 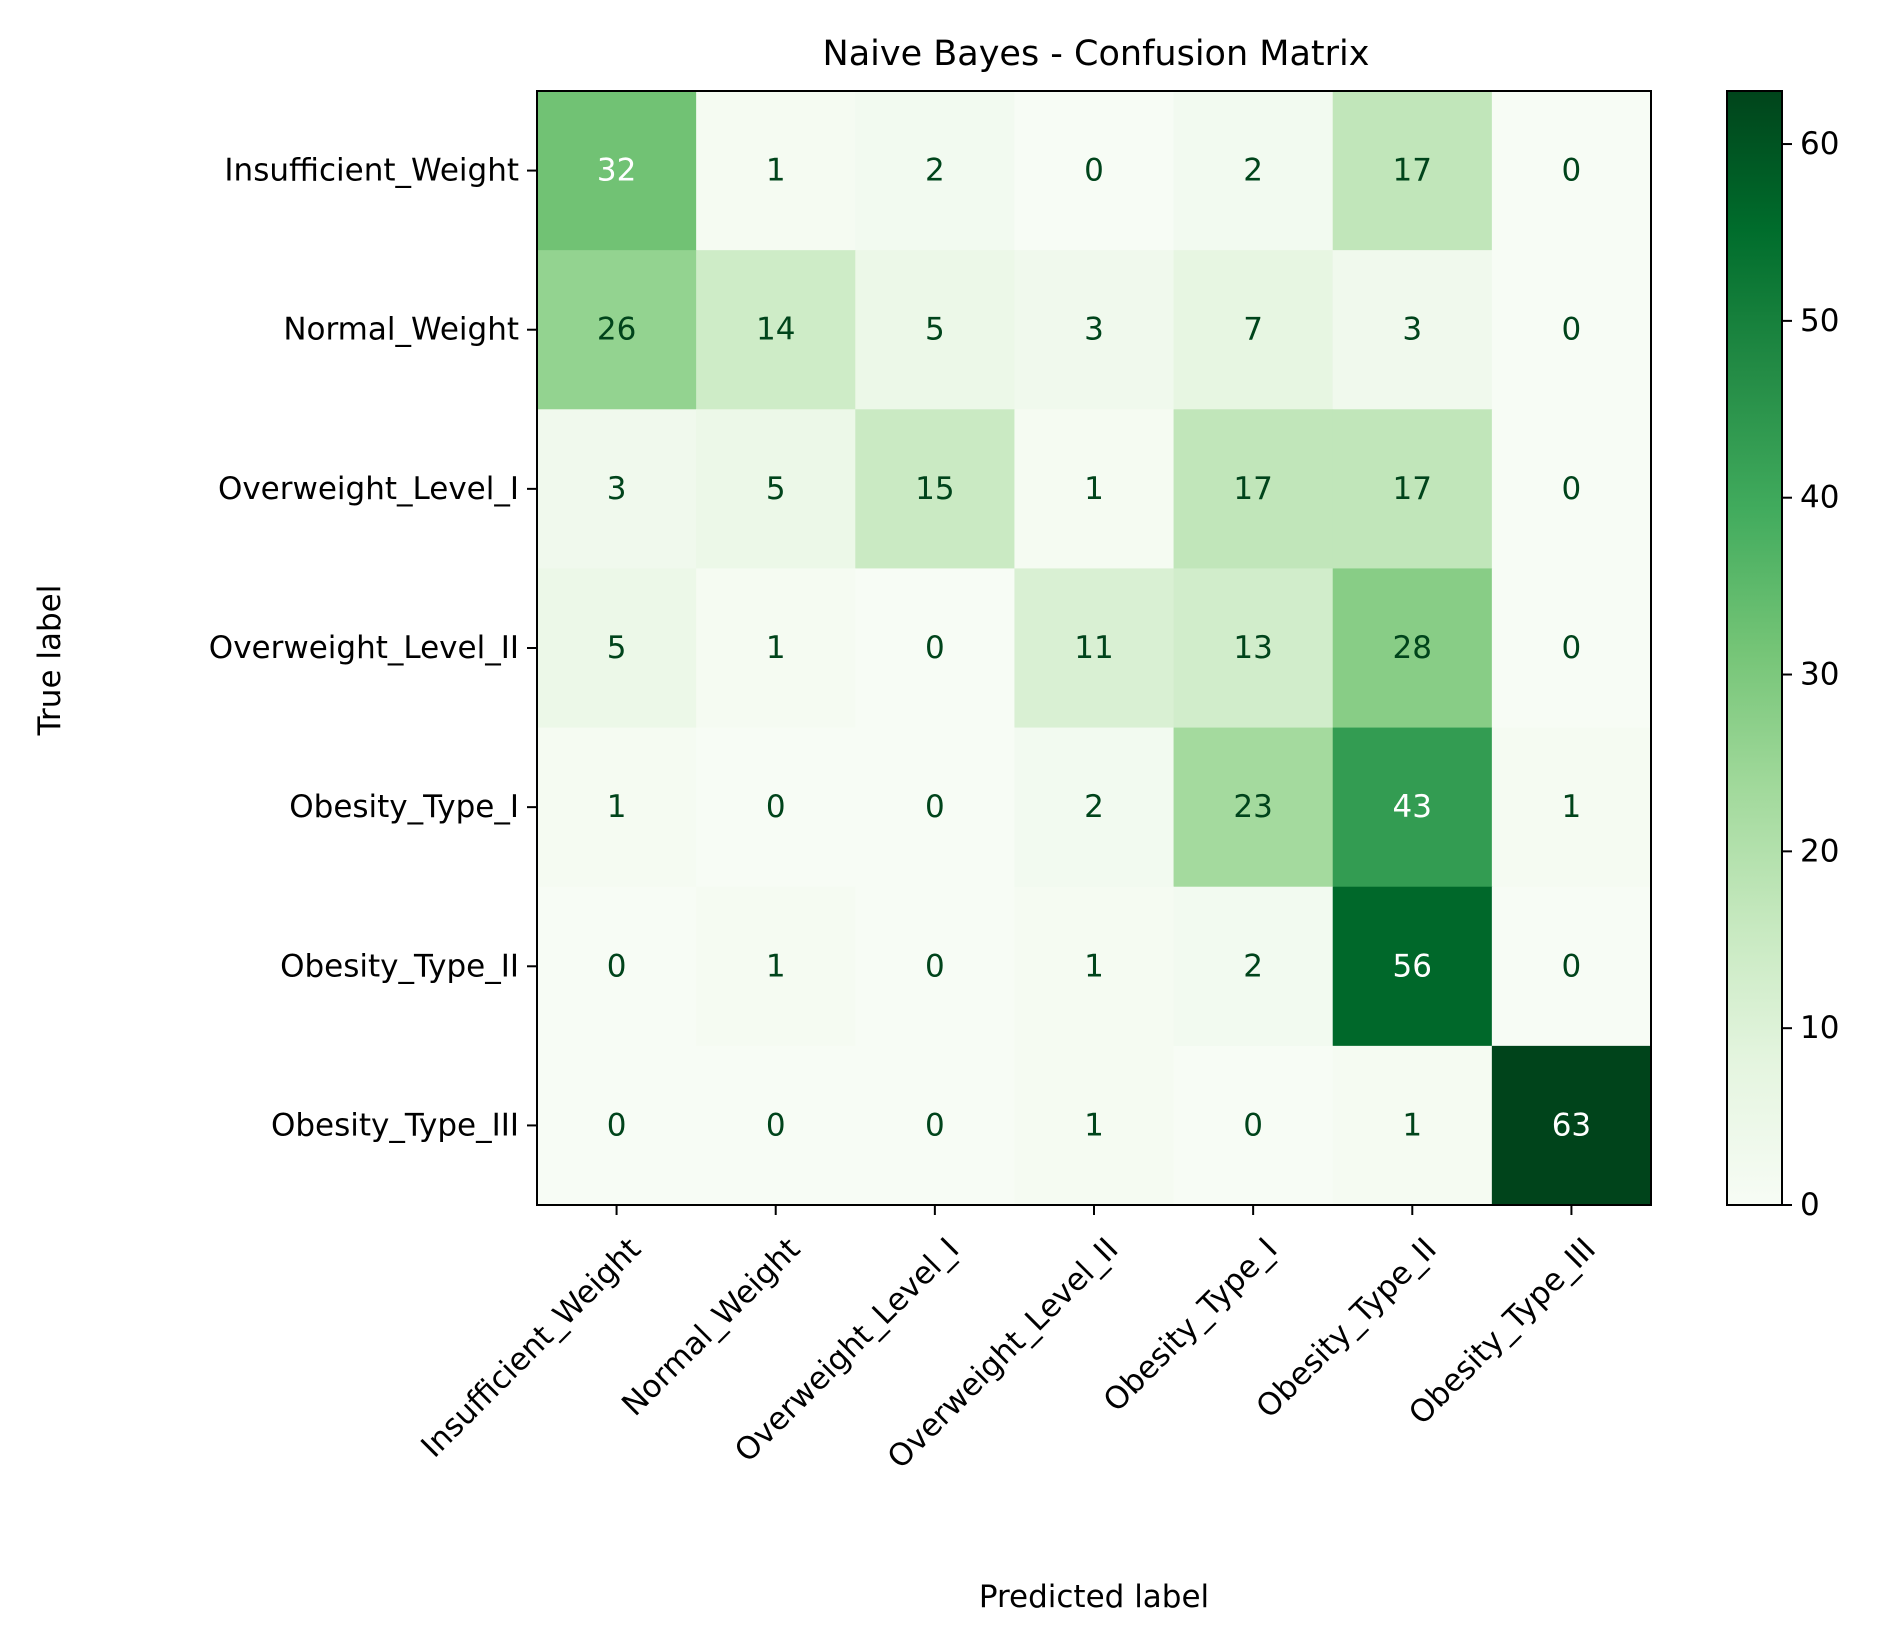 I want to click on y-tick-label: Obesity_Type_II, so click(x=399, y=966).